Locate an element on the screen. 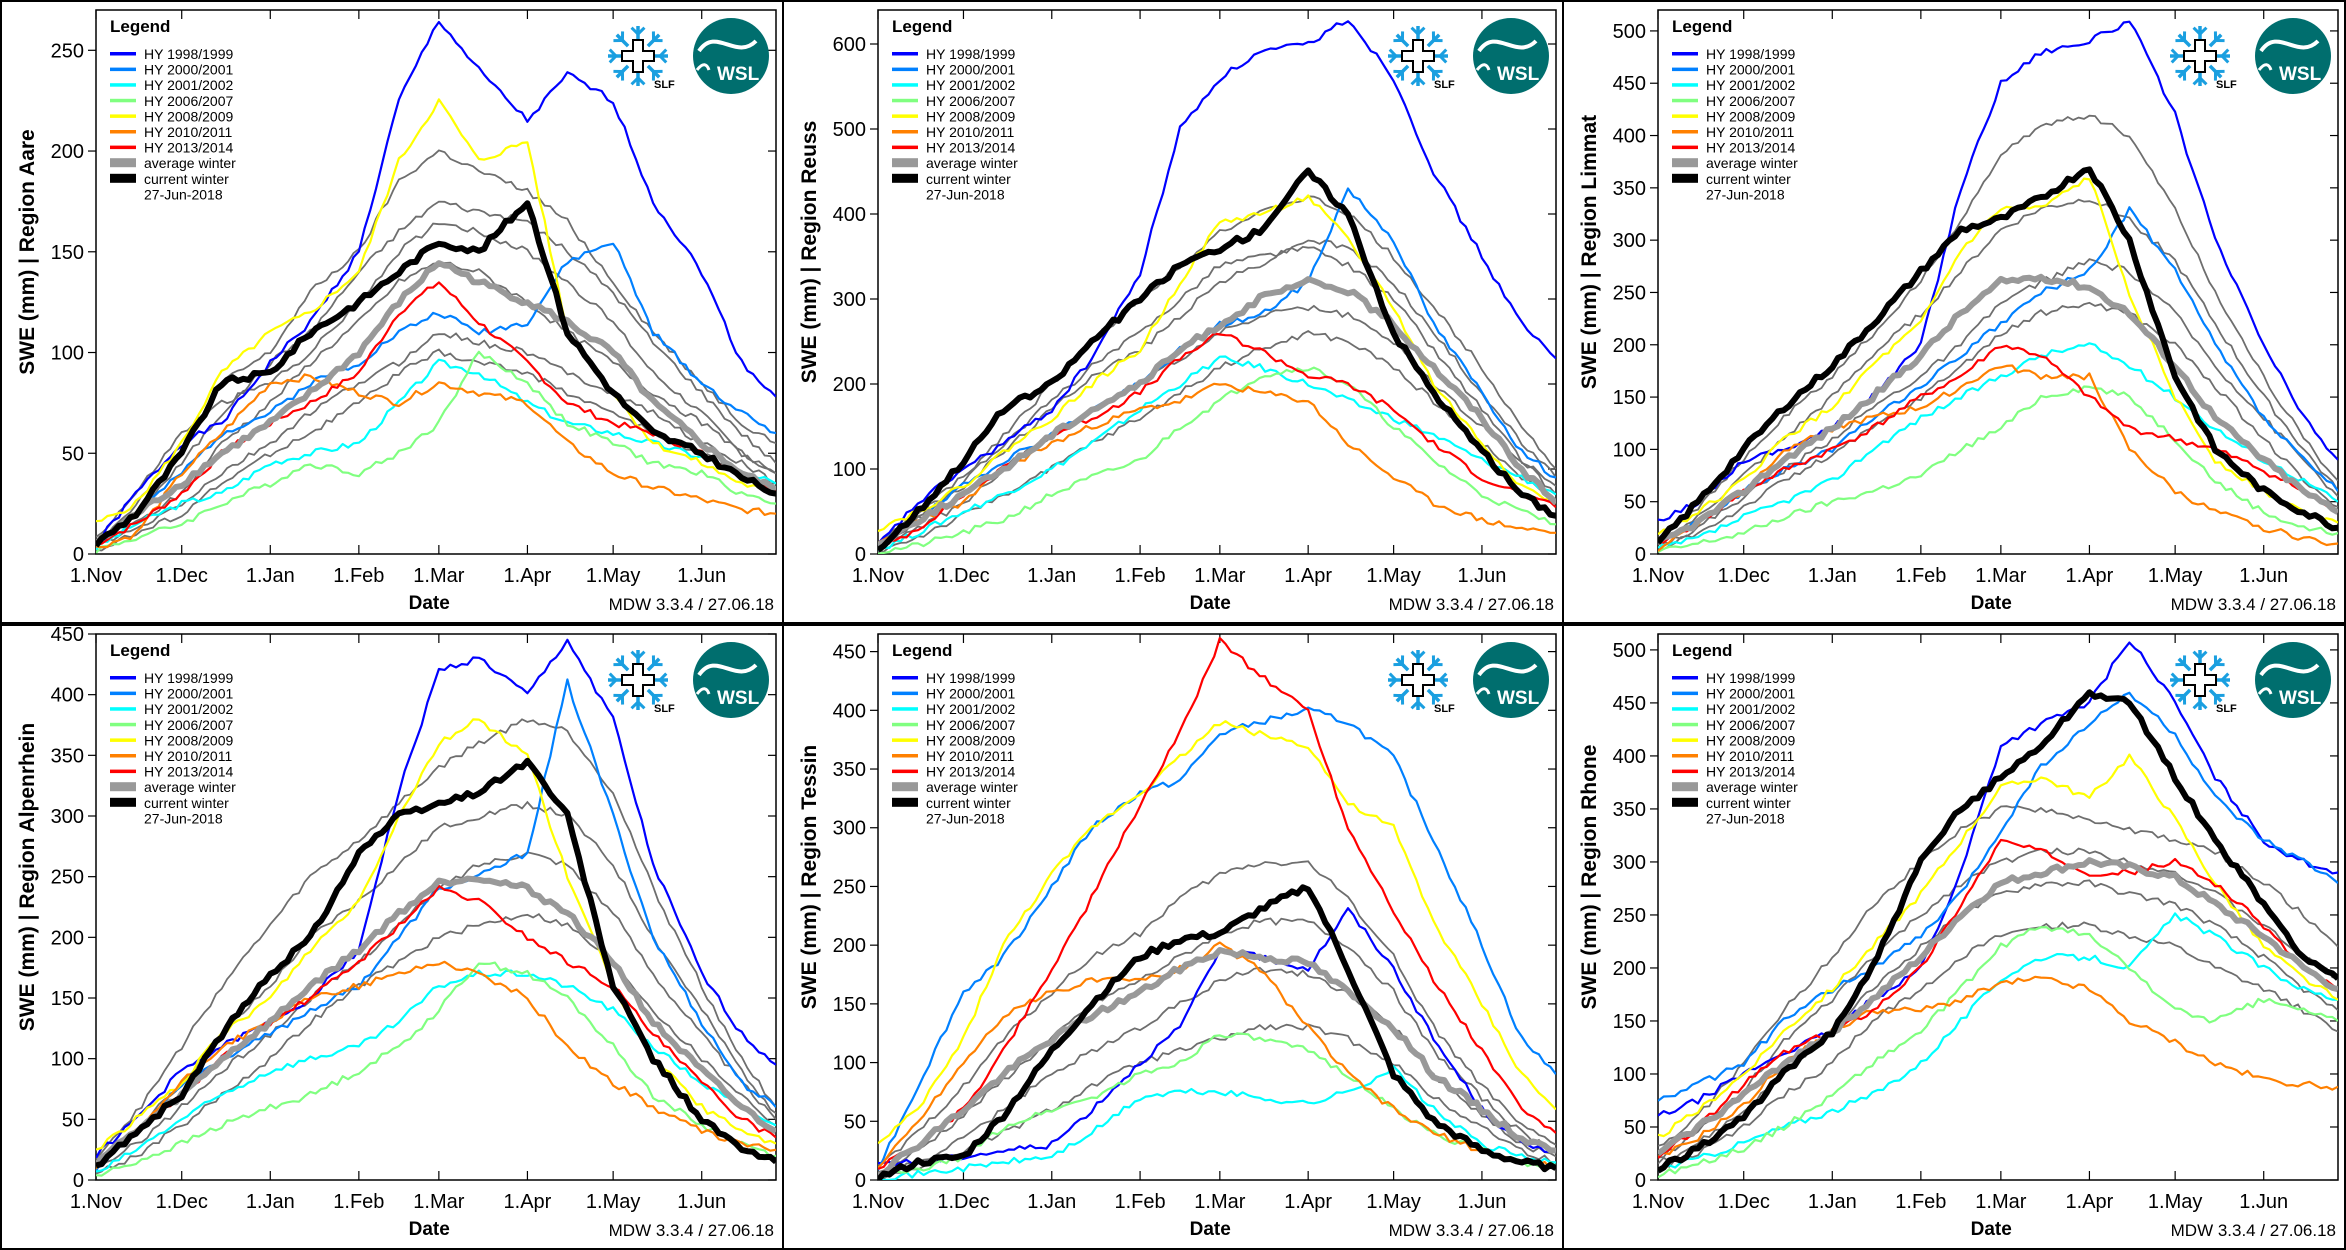 This screenshot has width=2346, height=1250. legend-label: HY 2001/2002 is located at coordinates (188, 709).